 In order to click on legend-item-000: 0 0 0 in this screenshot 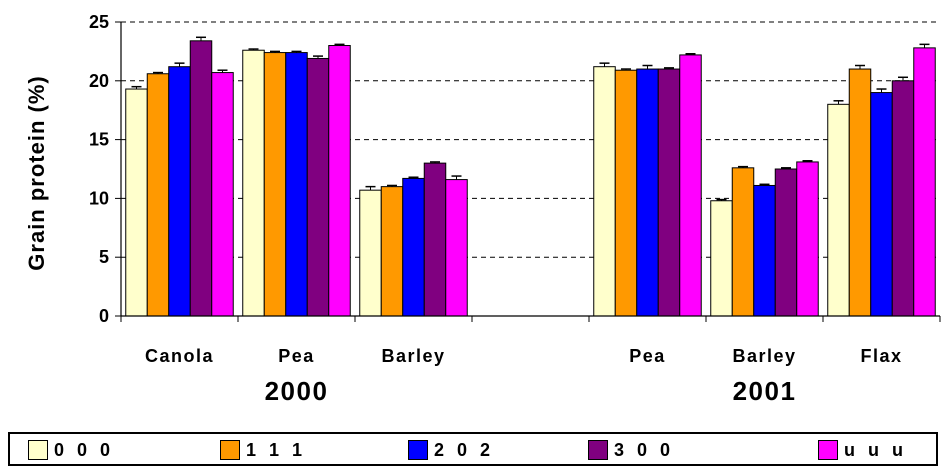, I will do `click(71, 450)`.